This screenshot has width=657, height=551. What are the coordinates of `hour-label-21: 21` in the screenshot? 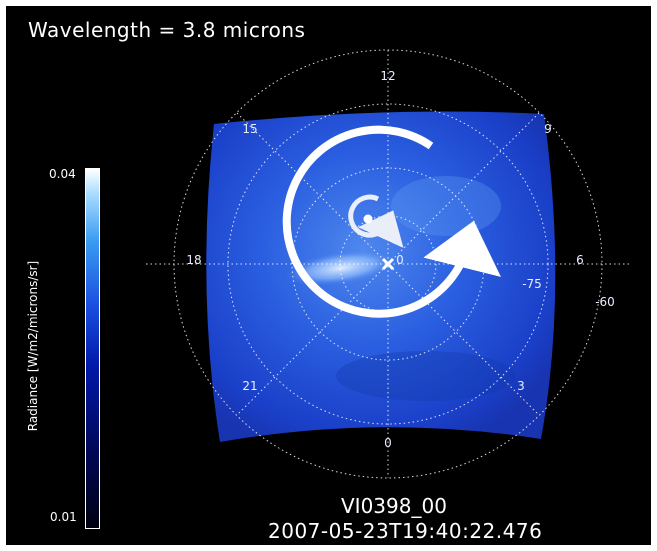 It's located at (249, 386).